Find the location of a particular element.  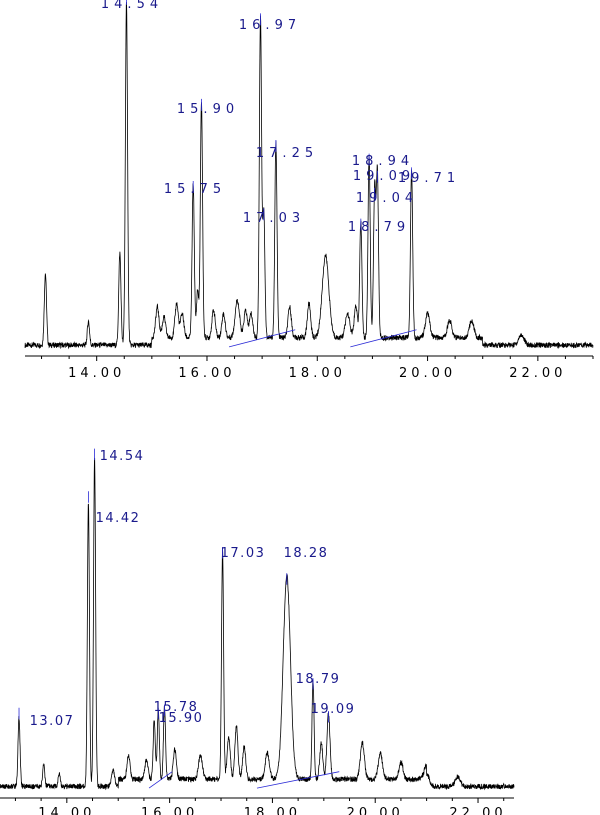

peak-label: 18.94 is located at coordinates (383, 161).